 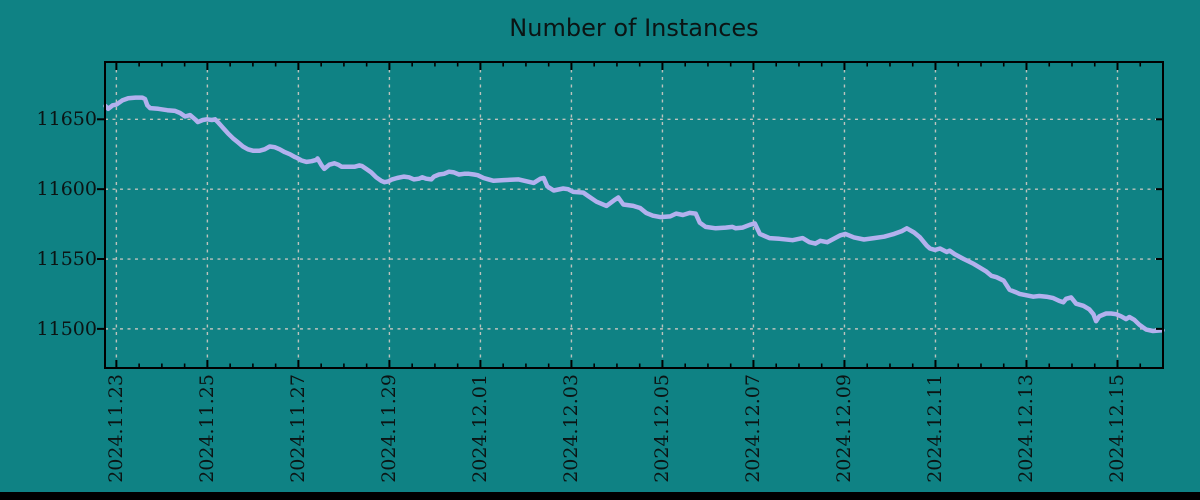 What do you see at coordinates (935, 428) in the screenshot?
I see `x-tick-label: 2024.12.11` at bounding box center [935, 428].